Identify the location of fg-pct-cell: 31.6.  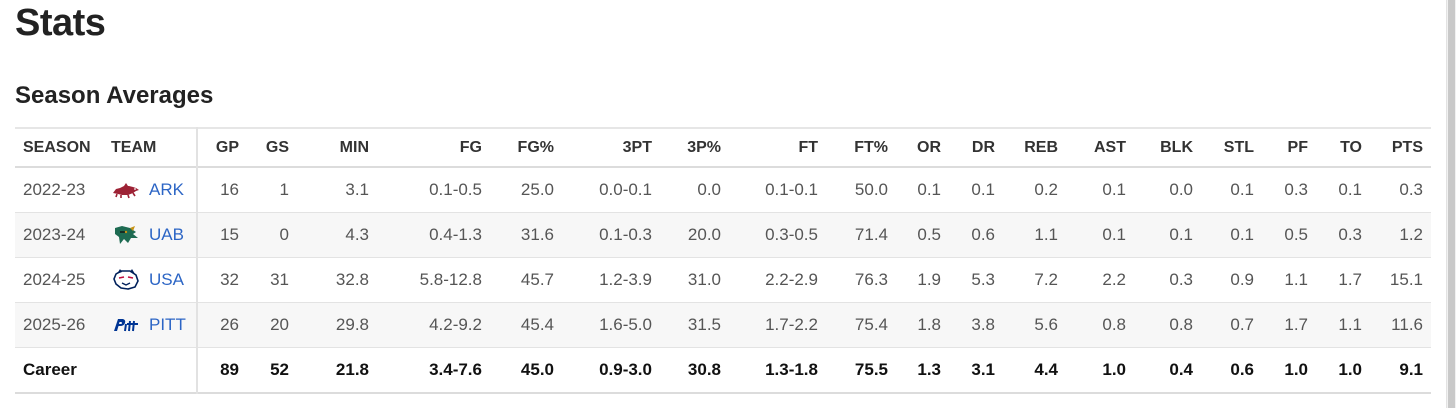
(537, 234).